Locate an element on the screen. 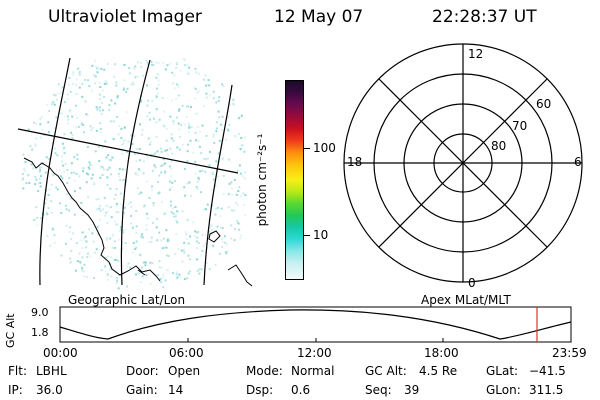 The height and width of the screenshot is (400, 600). info-seq-label: Seq: is located at coordinates (378, 390).